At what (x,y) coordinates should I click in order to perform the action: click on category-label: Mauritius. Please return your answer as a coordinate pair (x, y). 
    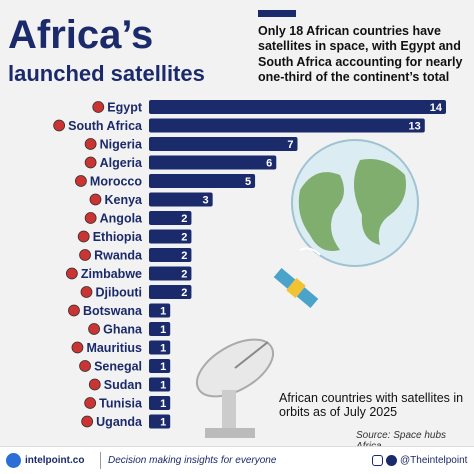
    Looking at the image, I should click on (114, 348).